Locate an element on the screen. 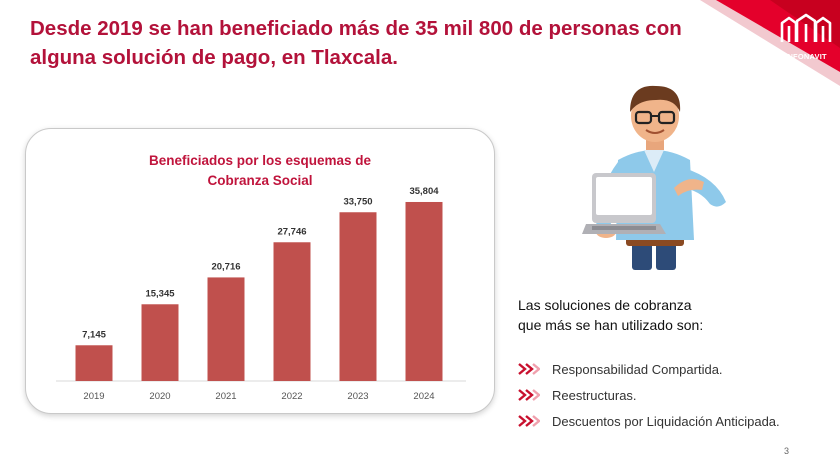 The height and width of the screenshot is (473, 840). data-label-2024: 35,804 is located at coordinates (424, 191).